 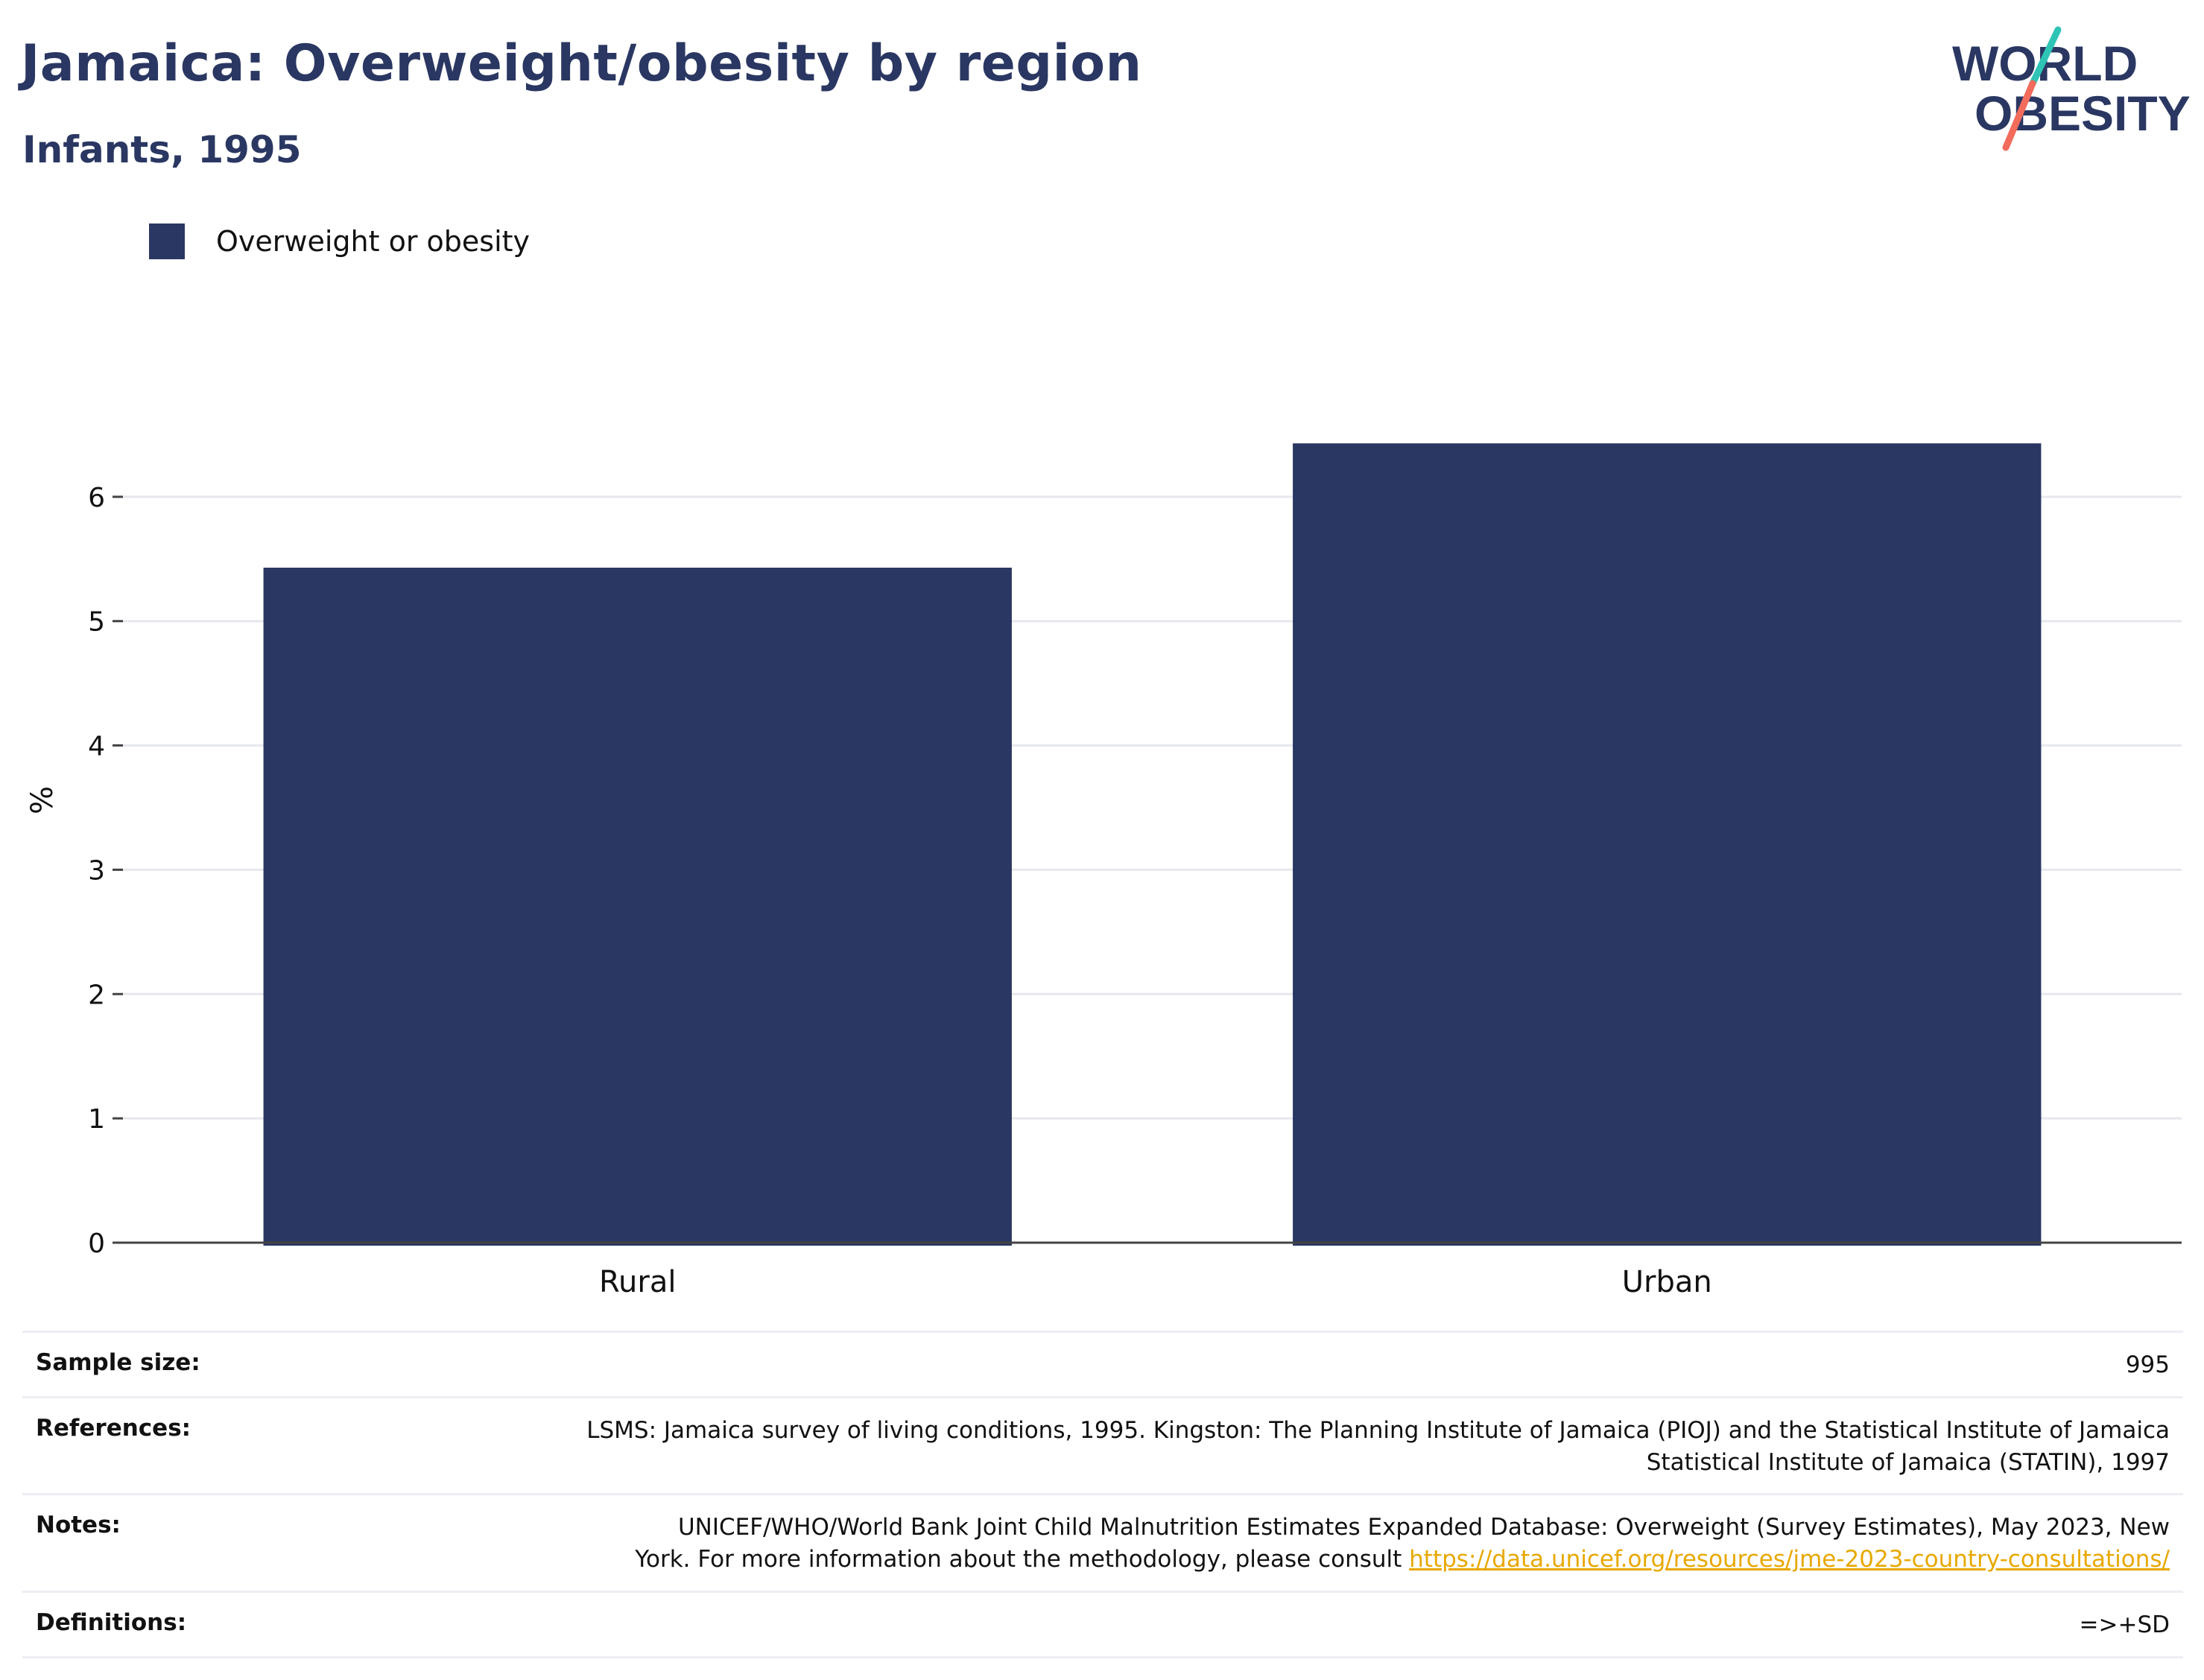 I want to click on x-category-label: Rural, so click(x=637, y=1282).